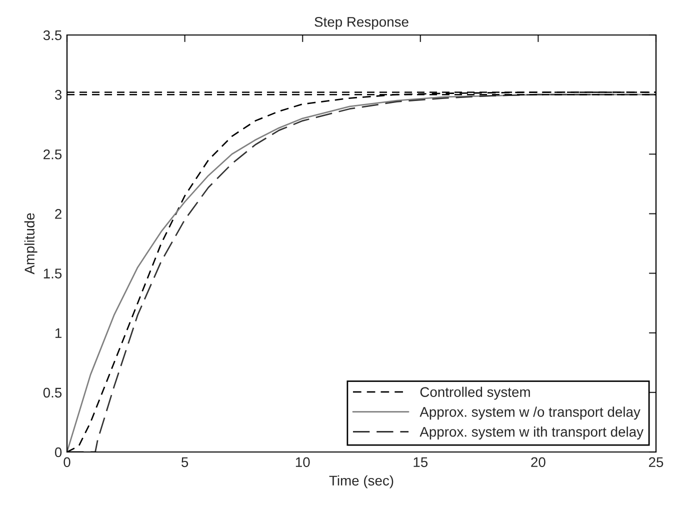  Describe the element at coordinates (58, 214) in the screenshot. I see `y-tick-label: 2` at that location.